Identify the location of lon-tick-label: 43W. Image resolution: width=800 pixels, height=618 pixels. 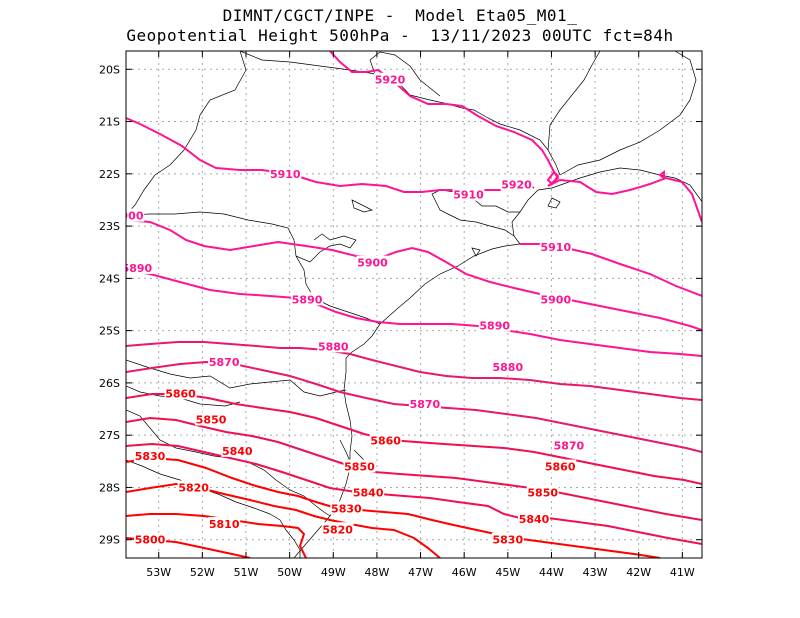
(595, 572).